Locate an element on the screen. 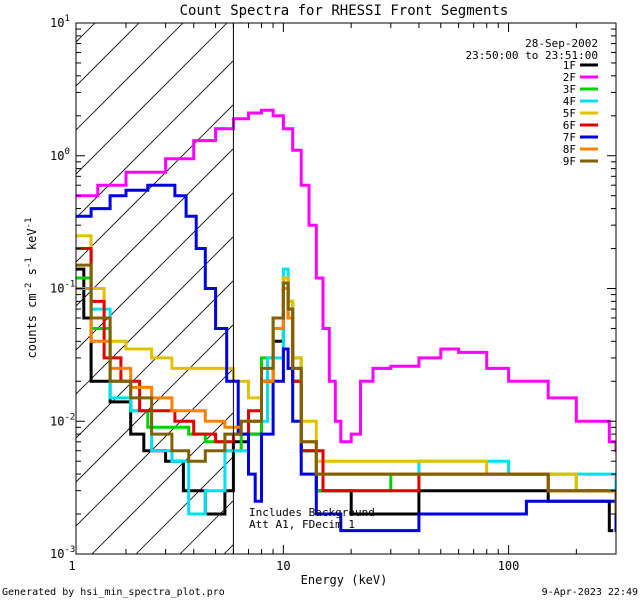 This screenshot has width=640, height=604. legend-label-5F: 5F is located at coordinates (569, 113).